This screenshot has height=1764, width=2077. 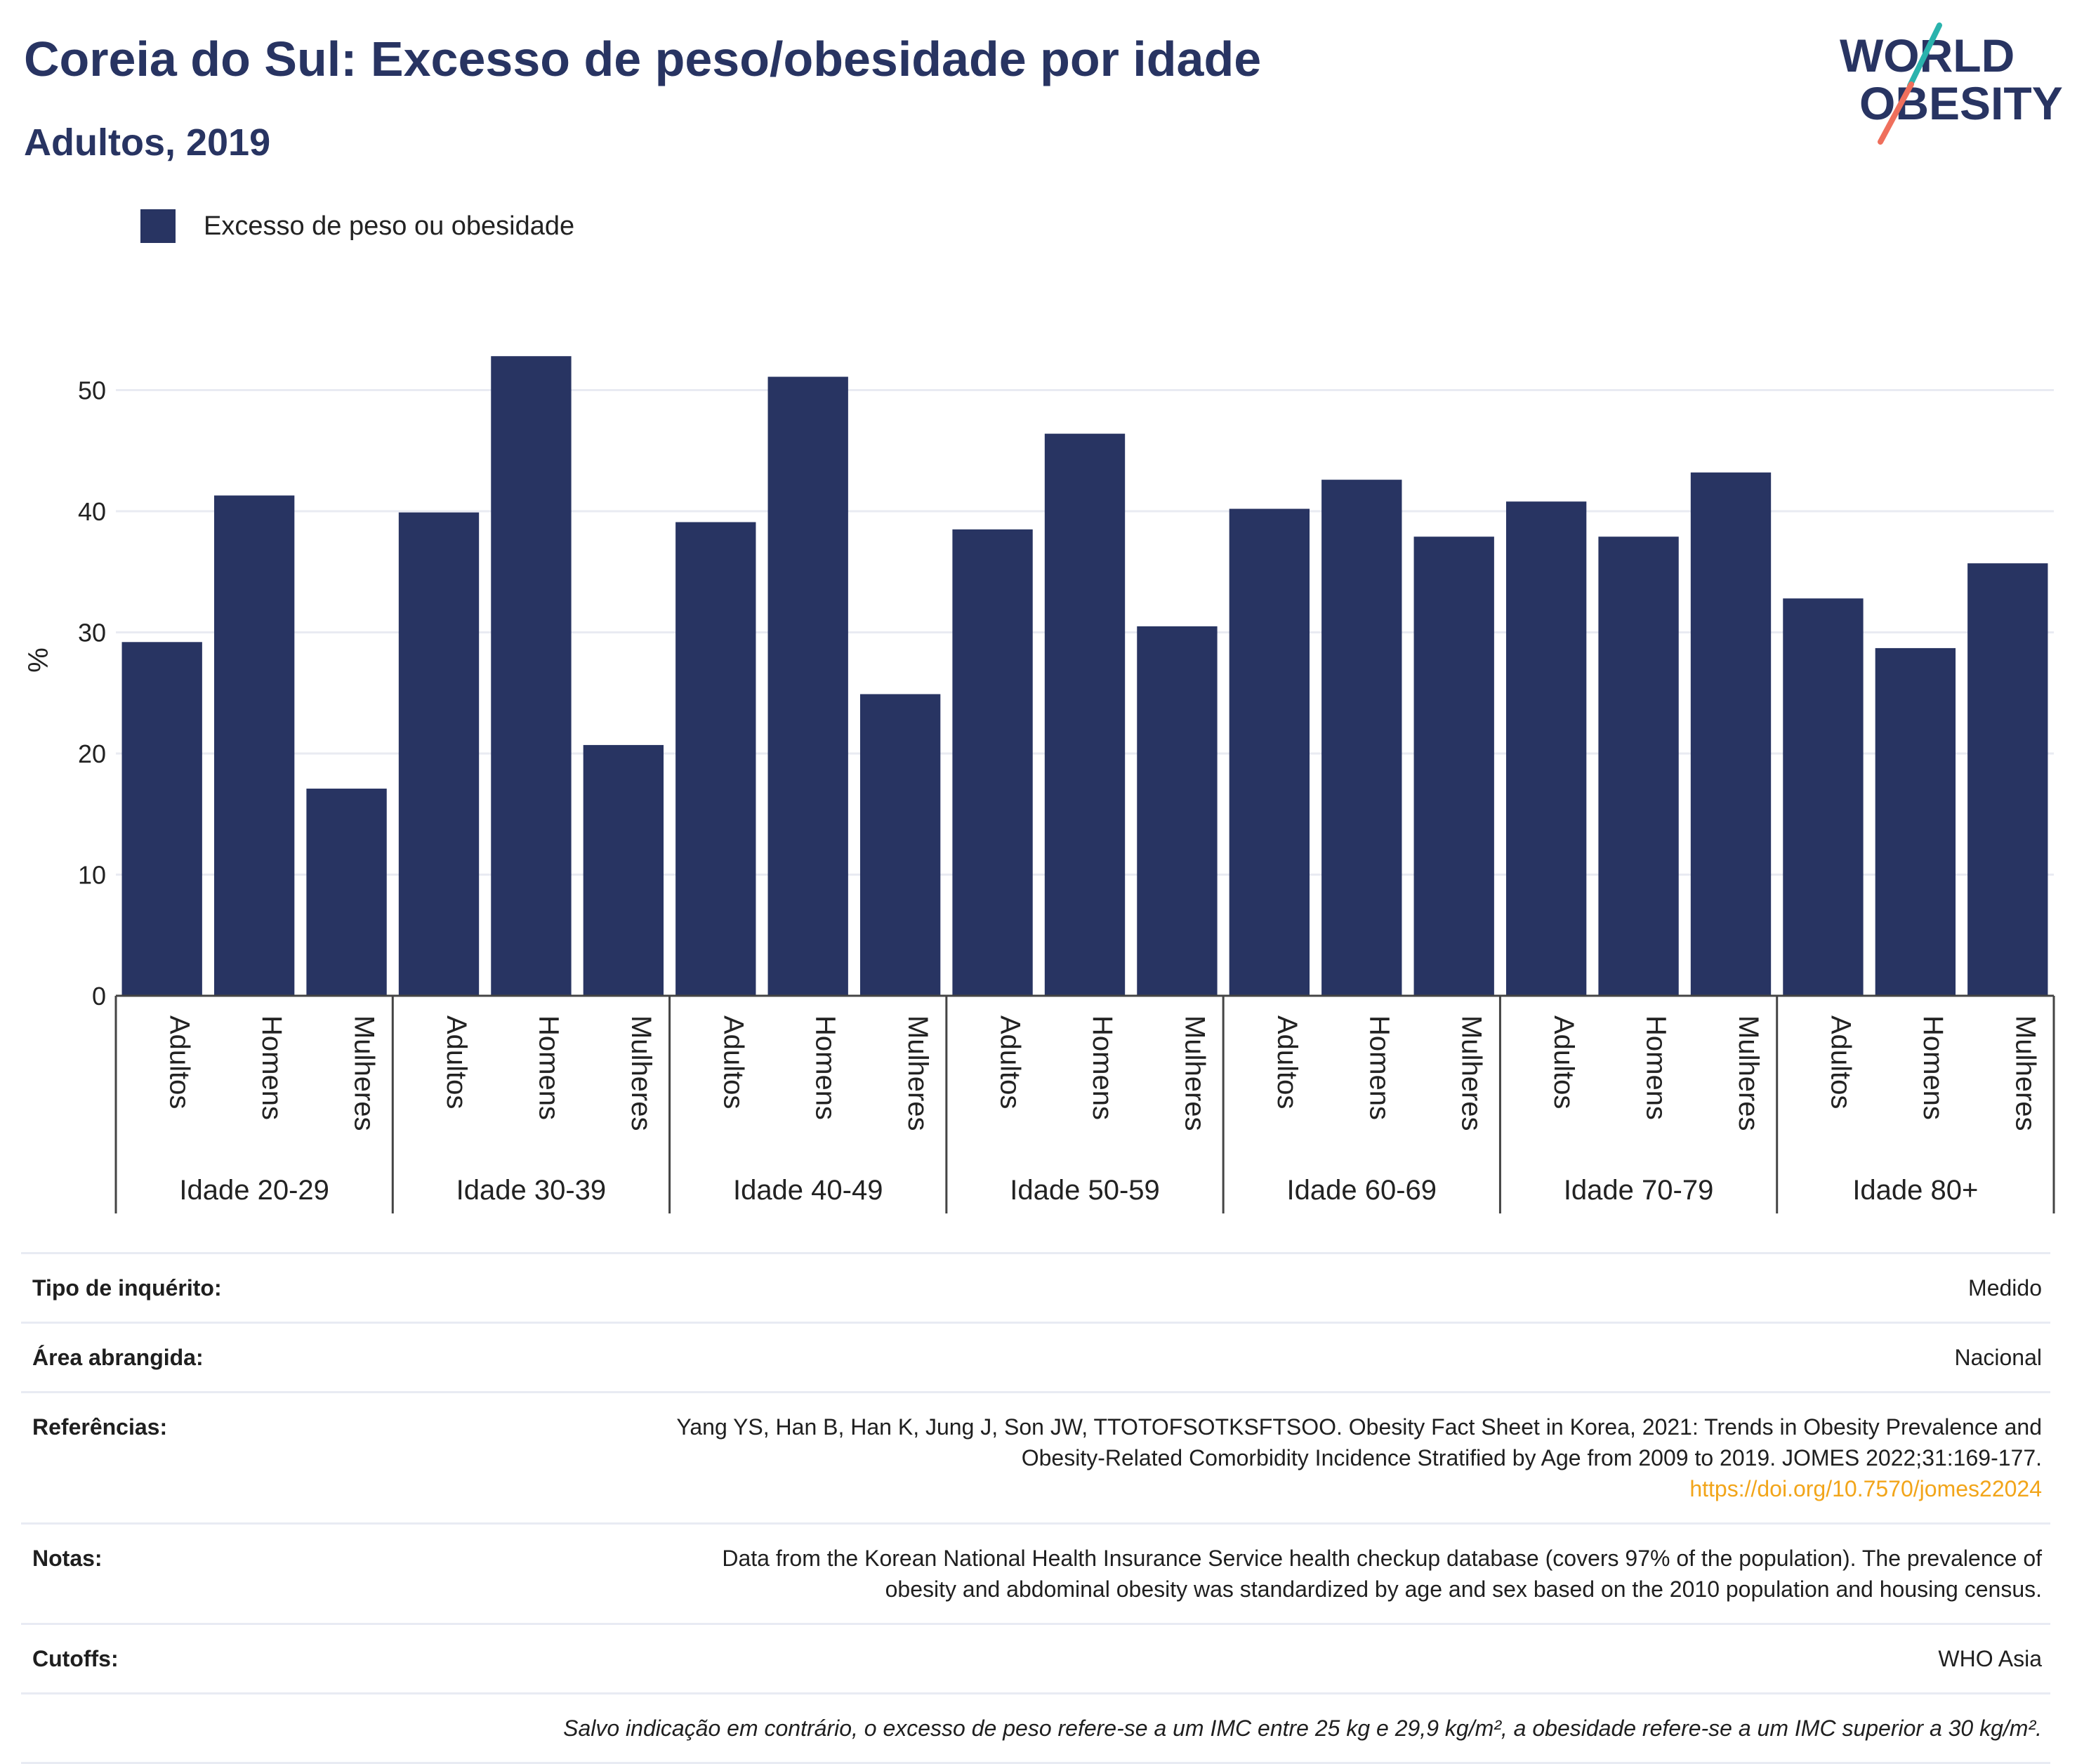 What do you see at coordinates (1896, 113) in the screenshot?
I see `logo-slash-coral` at bounding box center [1896, 113].